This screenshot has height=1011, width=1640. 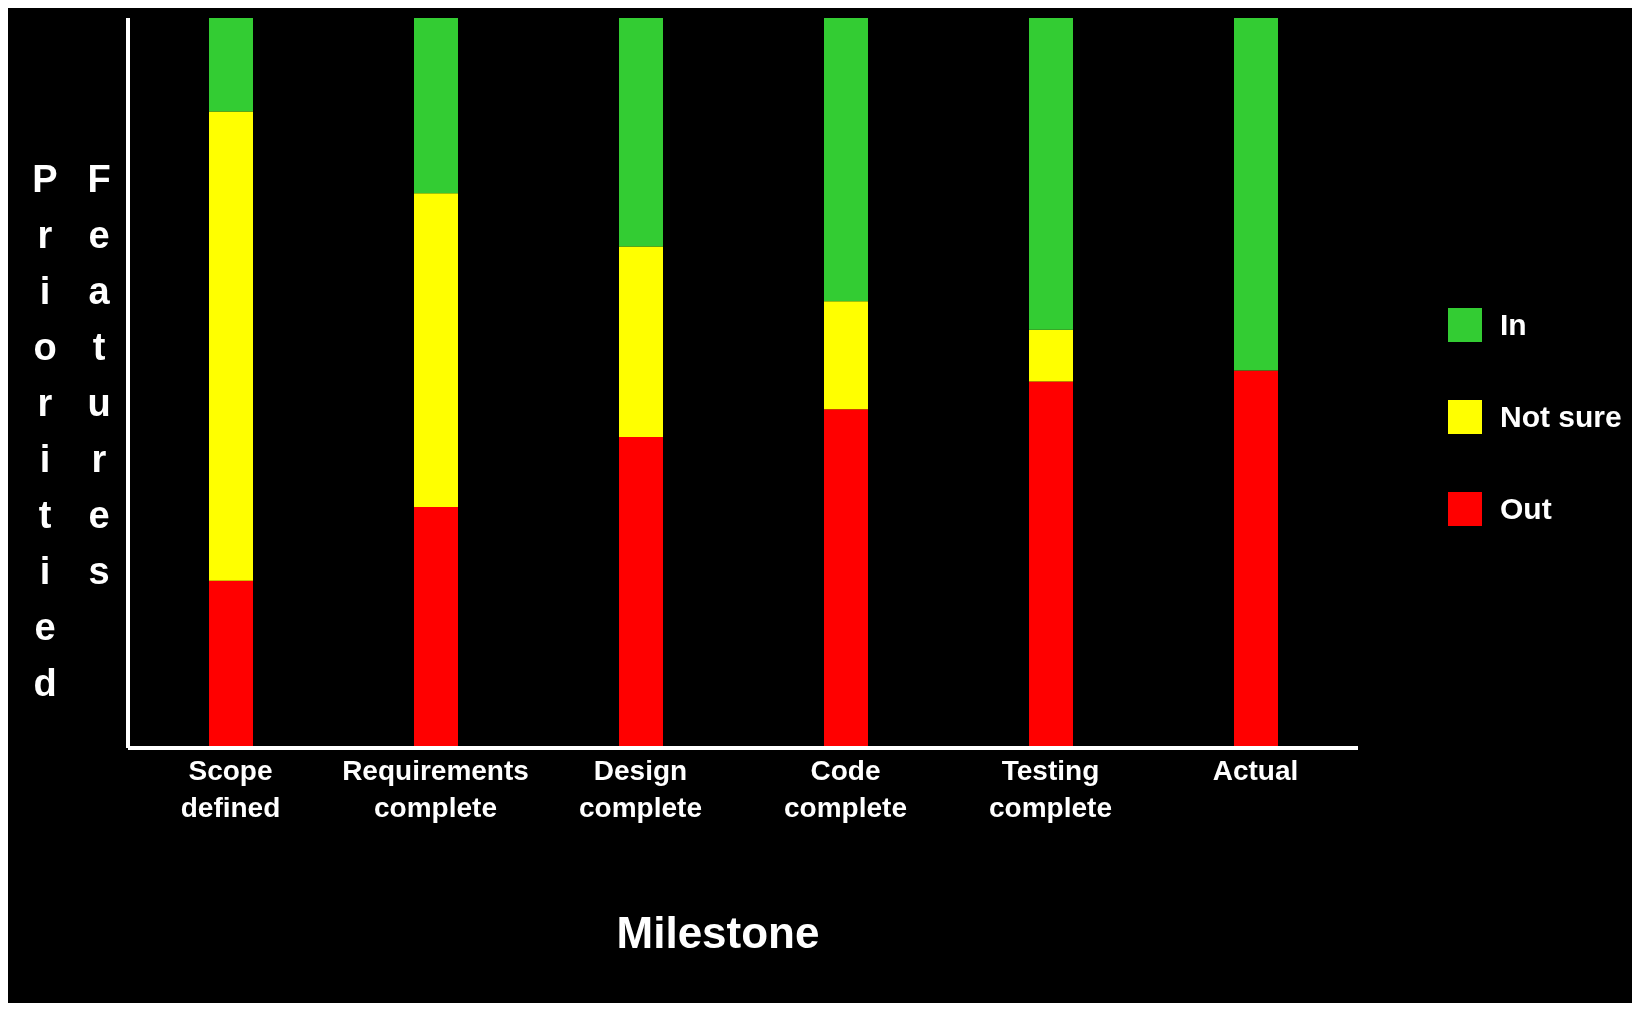 I want to click on legend-label: In, so click(x=1513, y=325).